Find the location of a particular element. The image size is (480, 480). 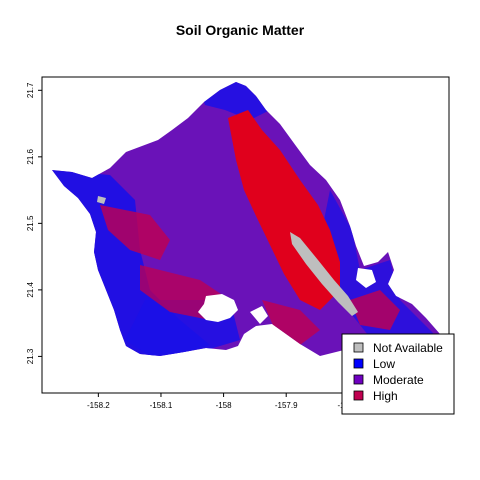

y-tick-label: 21.3 is located at coordinates (30, 356).